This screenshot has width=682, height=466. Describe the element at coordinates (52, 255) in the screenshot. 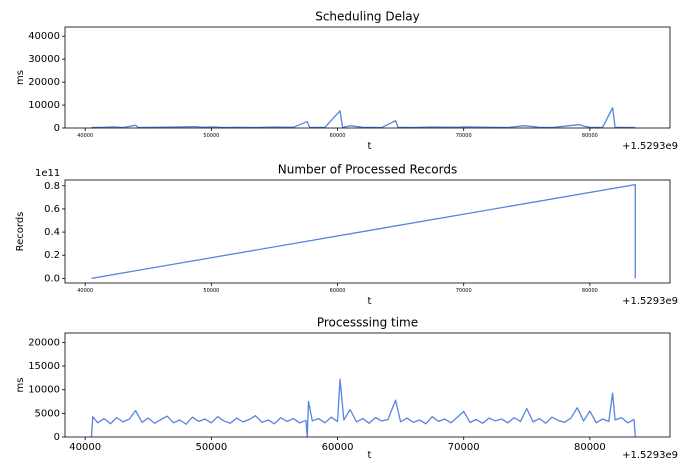

I see `y-tick-label: 0.2` at that location.